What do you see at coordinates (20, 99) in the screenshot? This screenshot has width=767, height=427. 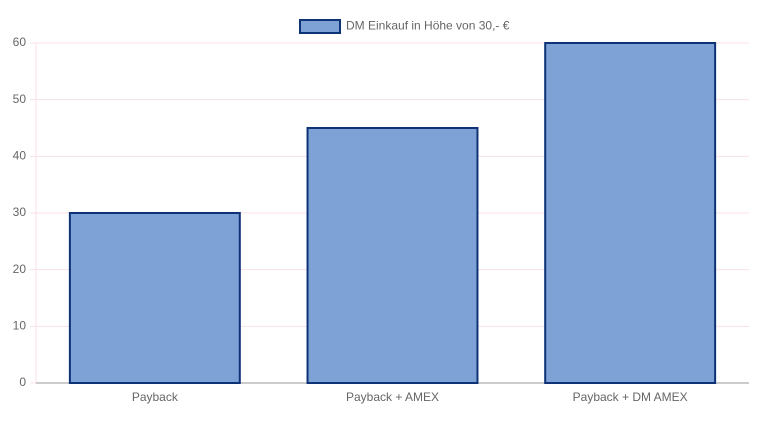 I see `y-tick-label: 50` at bounding box center [20, 99].